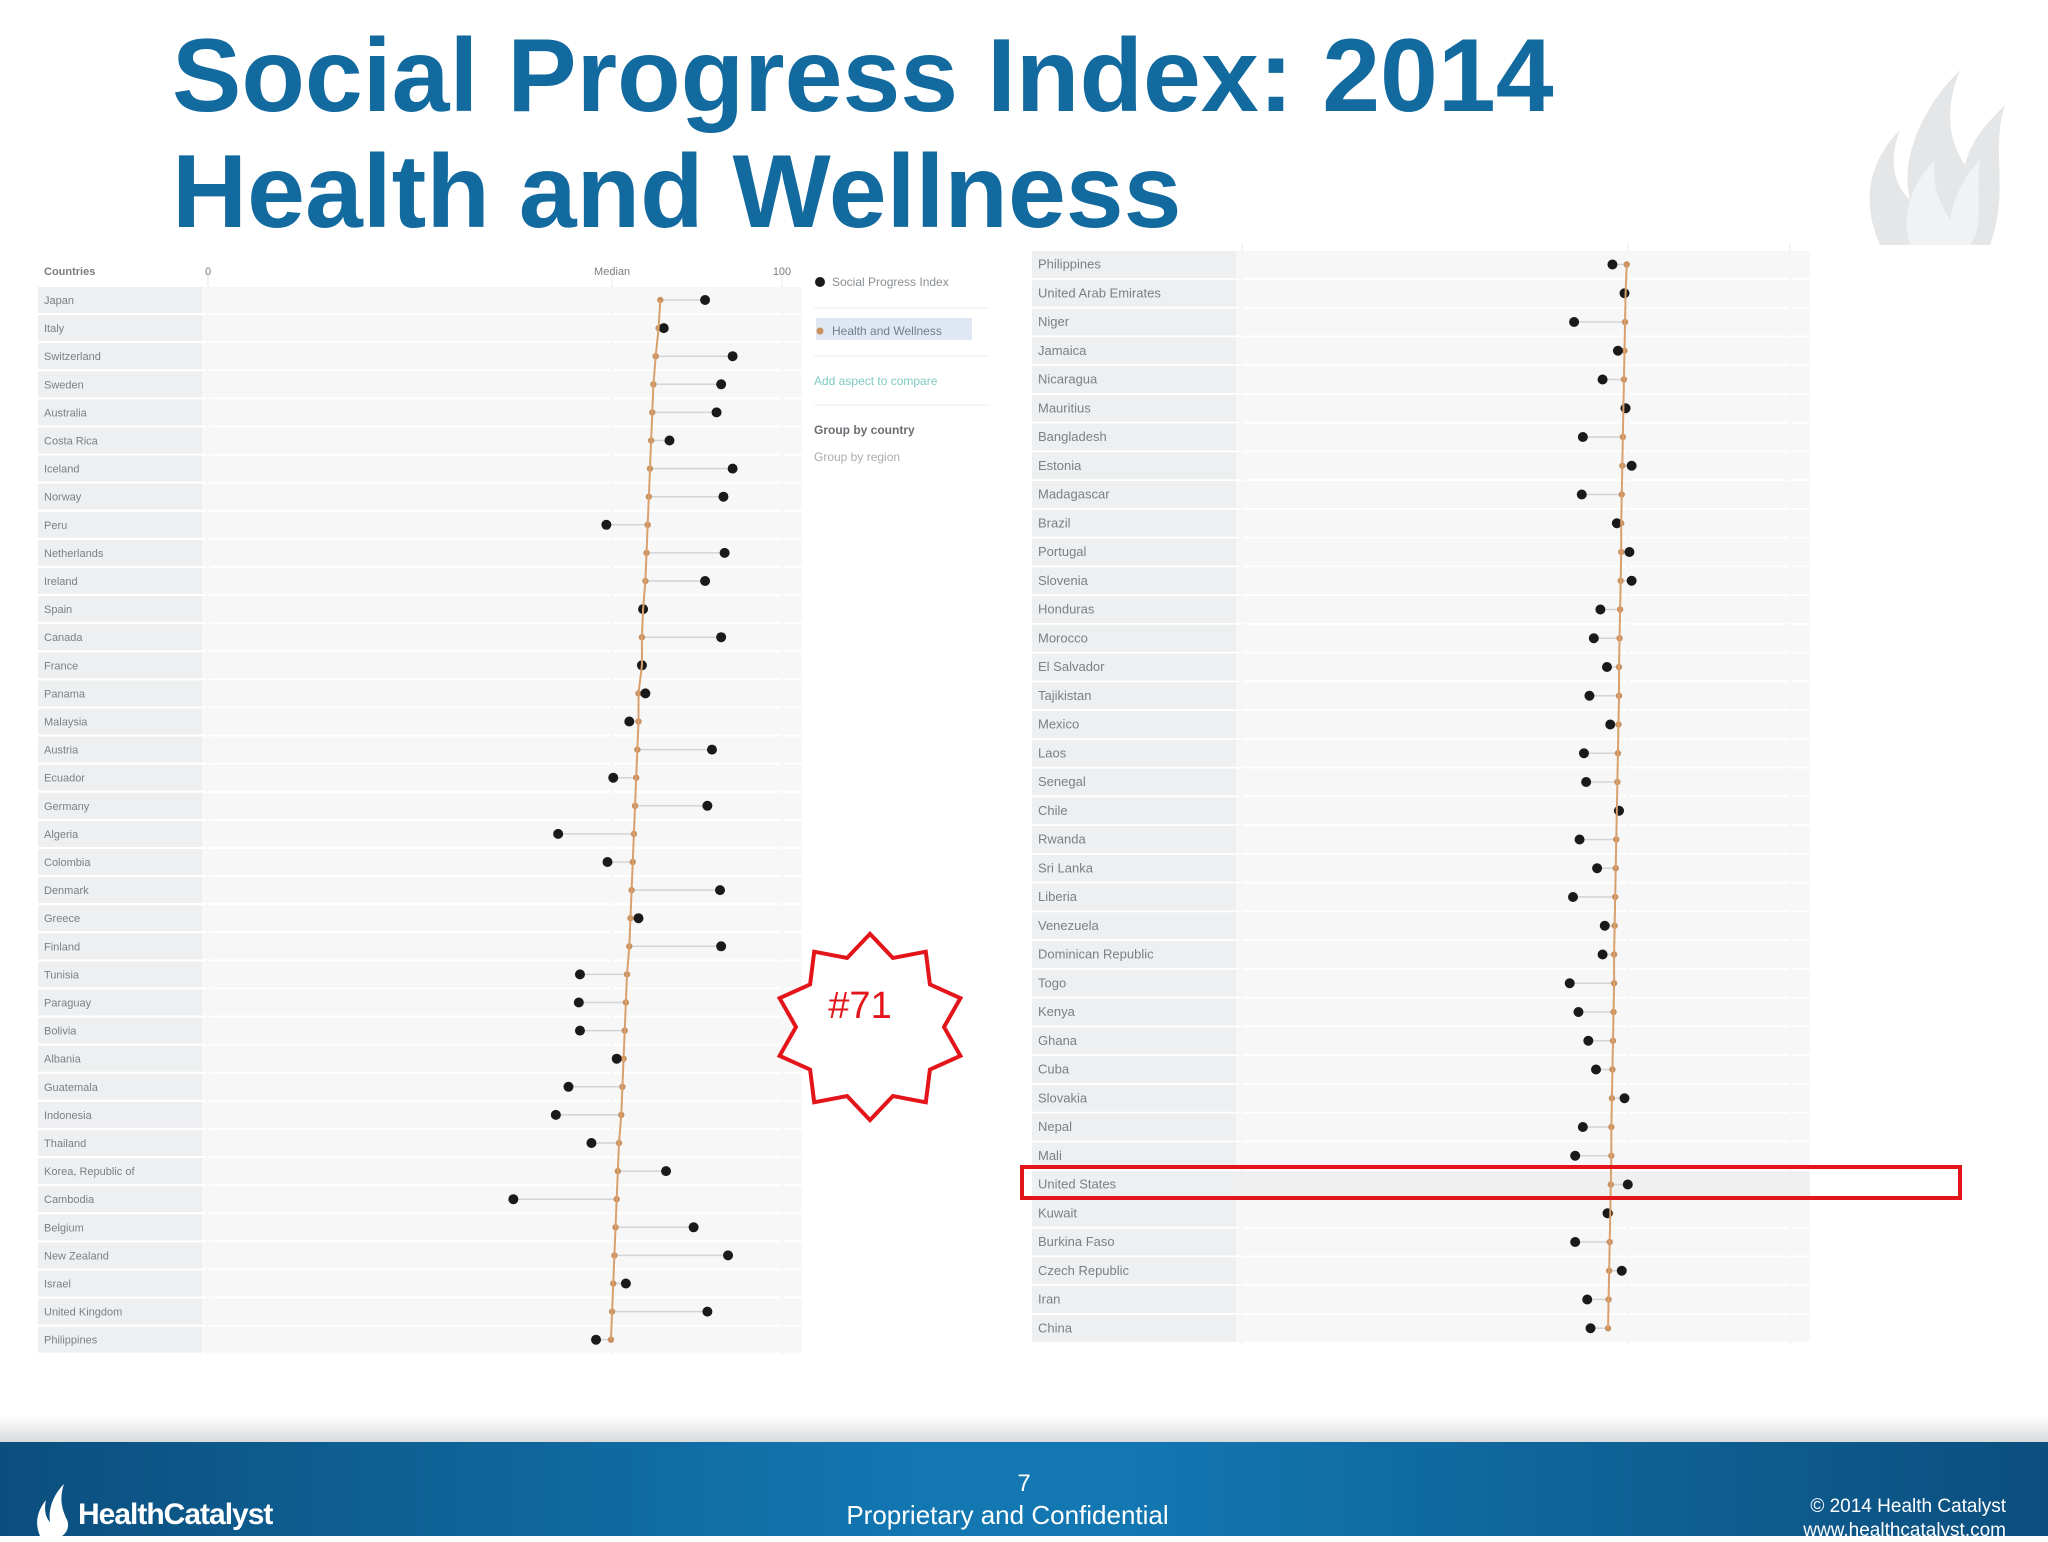  What do you see at coordinates (857, 457) in the screenshot?
I see `group-by-region-option: Group by region` at bounding box center [857, 457].